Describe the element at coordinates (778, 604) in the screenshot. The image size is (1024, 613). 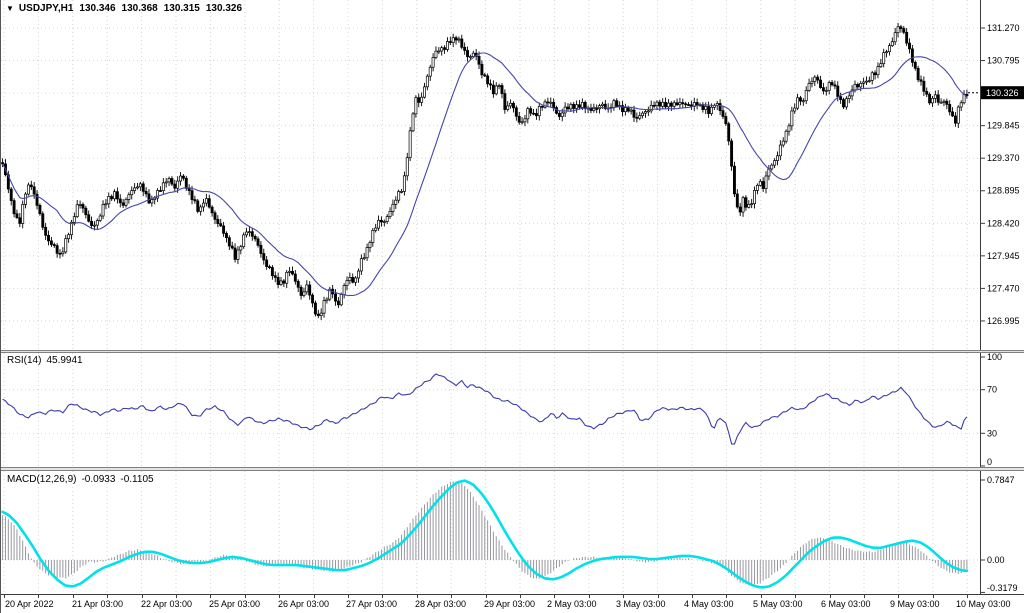
I see `time-axis-label: 5 May 03:00` at that location.